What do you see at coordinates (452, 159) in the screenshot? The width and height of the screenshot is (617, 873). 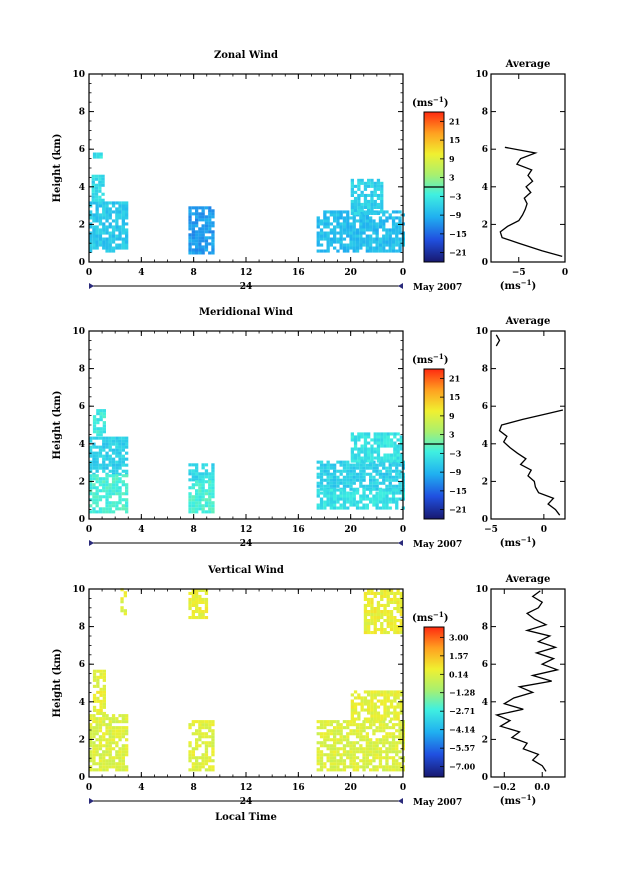 I see `colorbar-tick-label: 9` at bounding box center [452, 159].